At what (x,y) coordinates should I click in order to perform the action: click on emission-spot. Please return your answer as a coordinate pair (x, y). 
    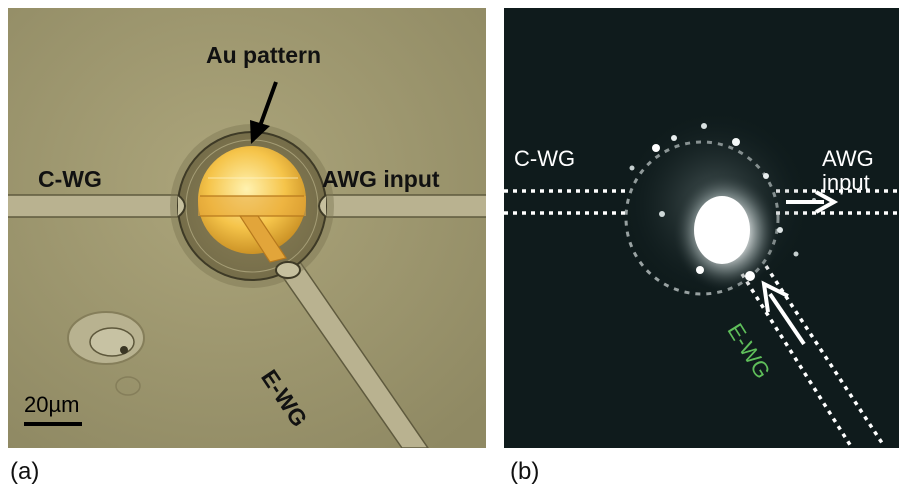
    Looking at the image, I should click on (718, 204).